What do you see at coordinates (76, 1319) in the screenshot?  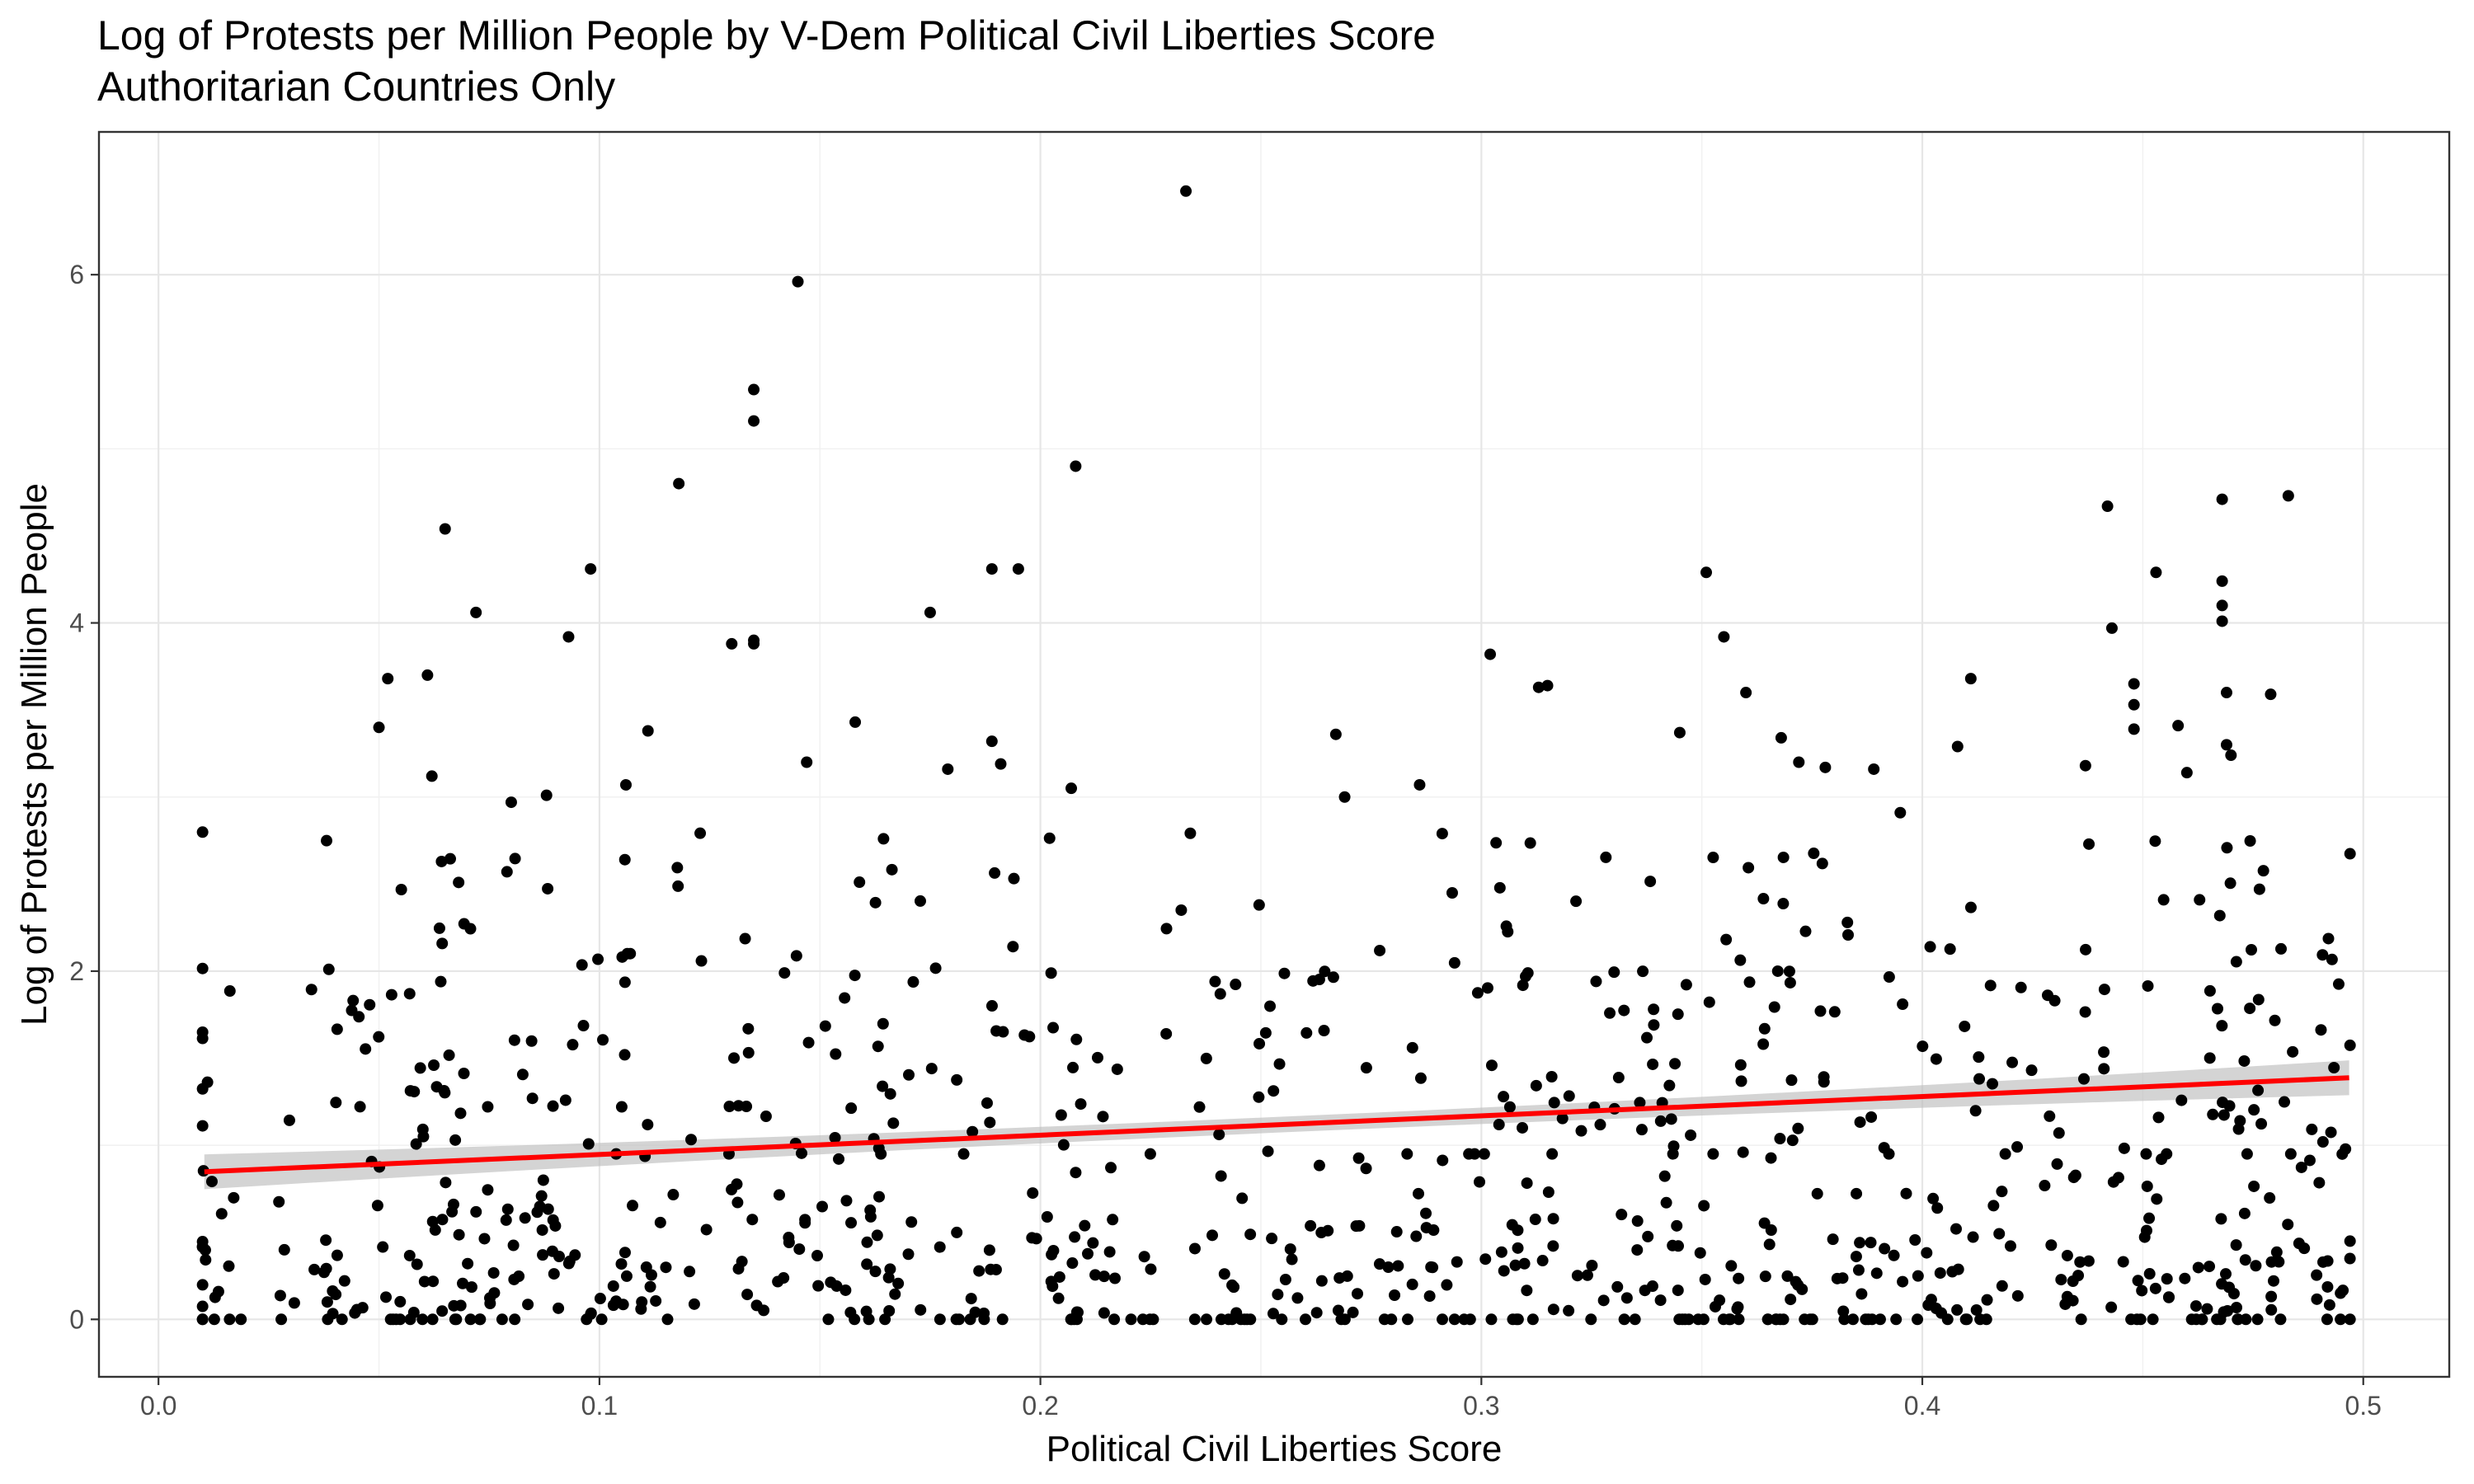 I see `y-tick-label: 0` at bounding box center [76, 1319].